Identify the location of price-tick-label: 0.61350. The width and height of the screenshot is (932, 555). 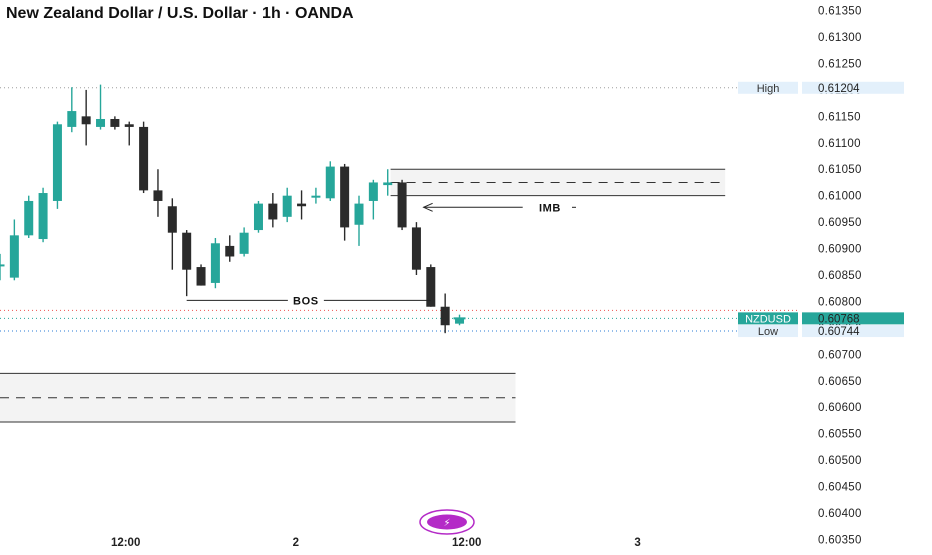
(840, 12).